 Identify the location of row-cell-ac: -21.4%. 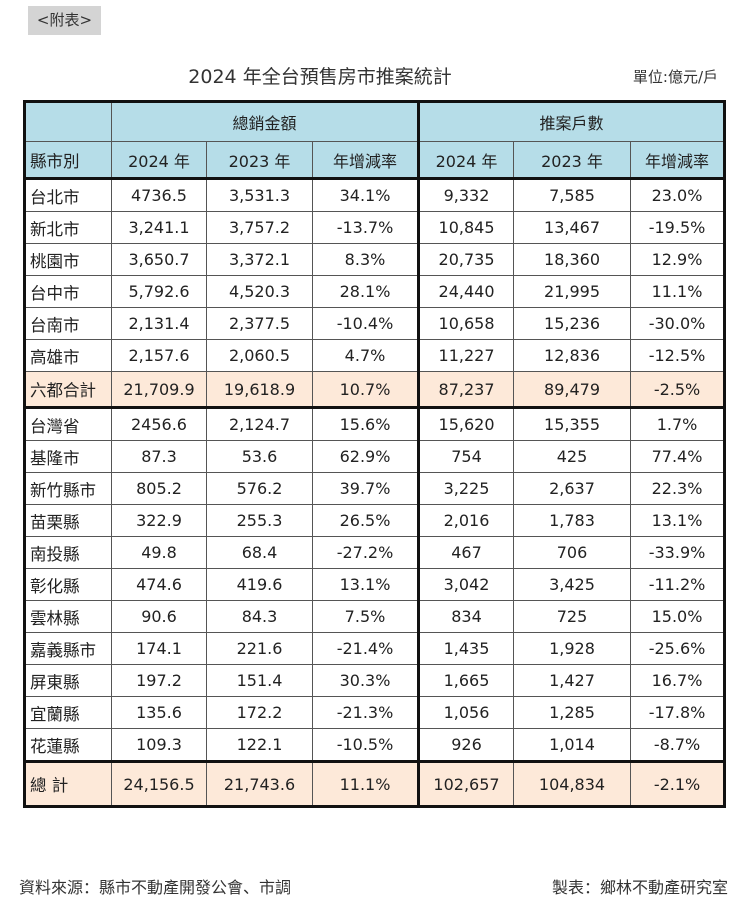
(366, 648).